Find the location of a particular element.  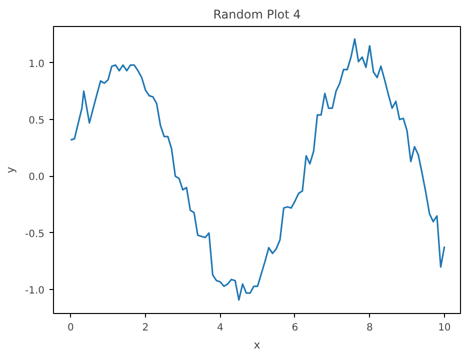

x-tick-label: 0 is located at coordinates (71, 328).